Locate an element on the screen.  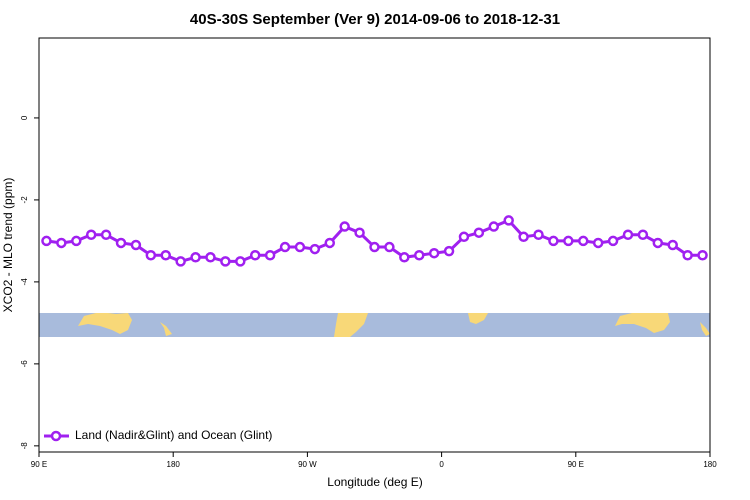
ocean is located at coordinates (374, 325).